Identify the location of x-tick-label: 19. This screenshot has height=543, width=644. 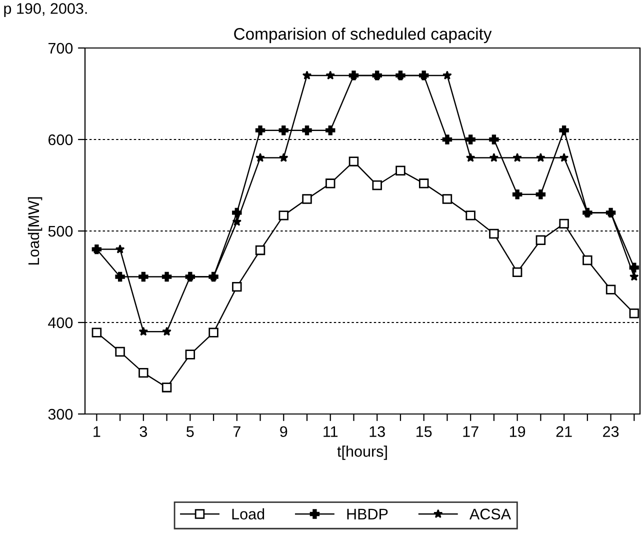
(518, 432).